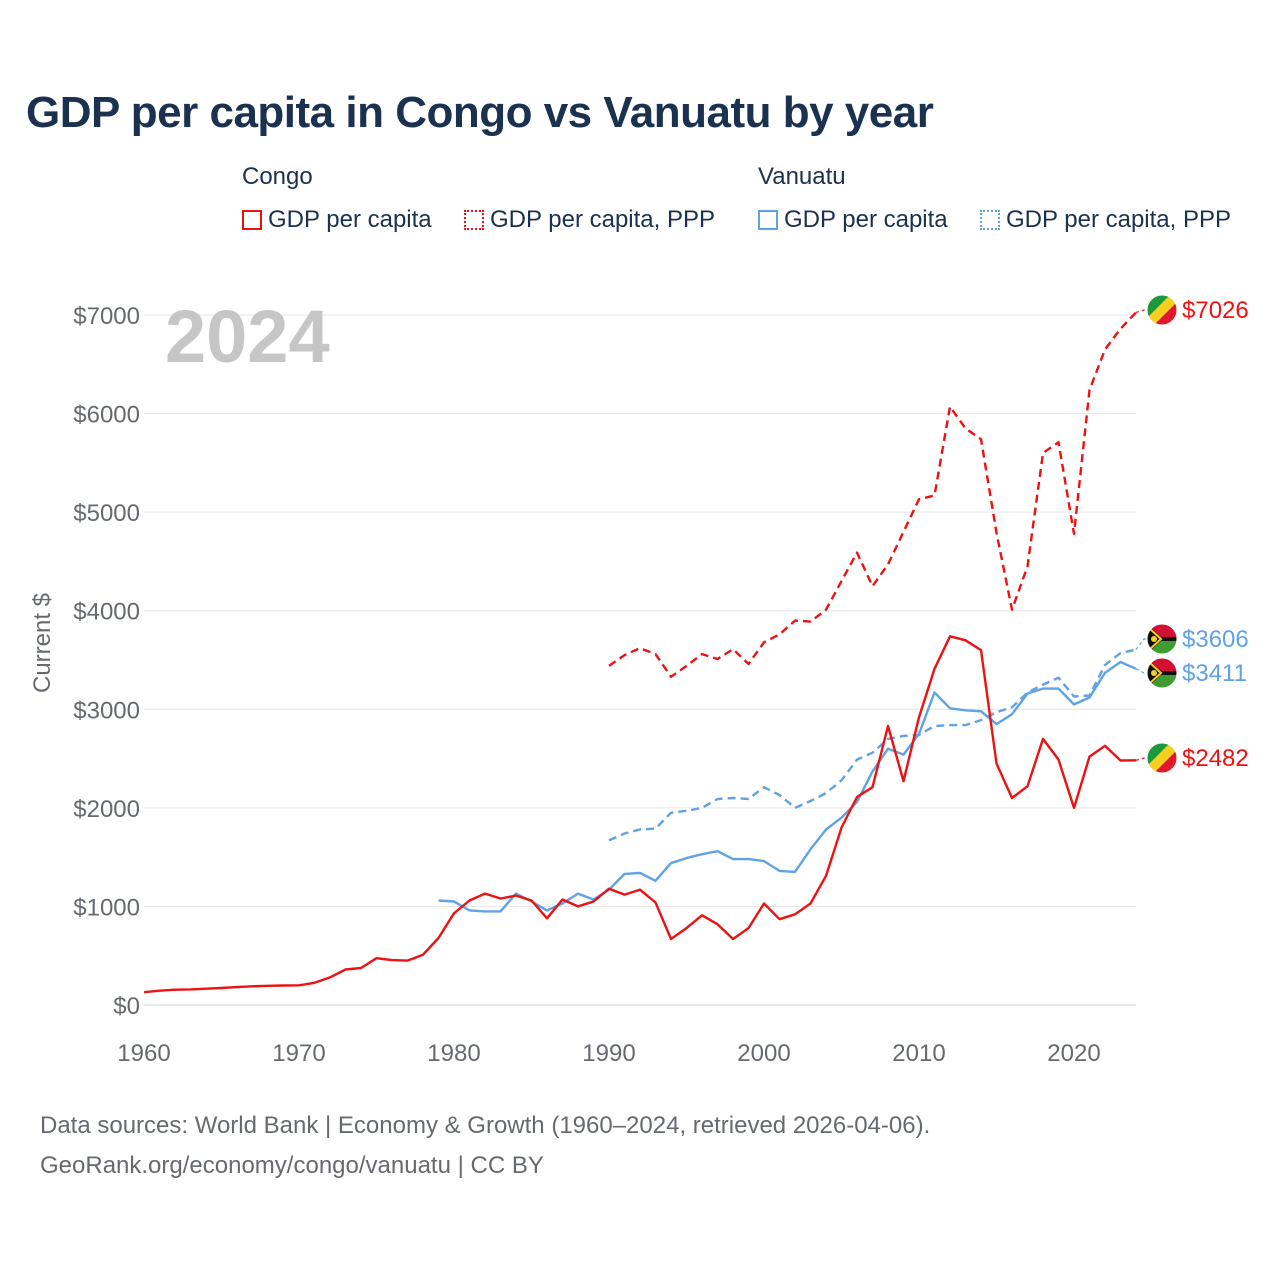 This screenshot has height=1280, width=1280. I want to click on legend-group-congo: Congo, so click(277, 176).